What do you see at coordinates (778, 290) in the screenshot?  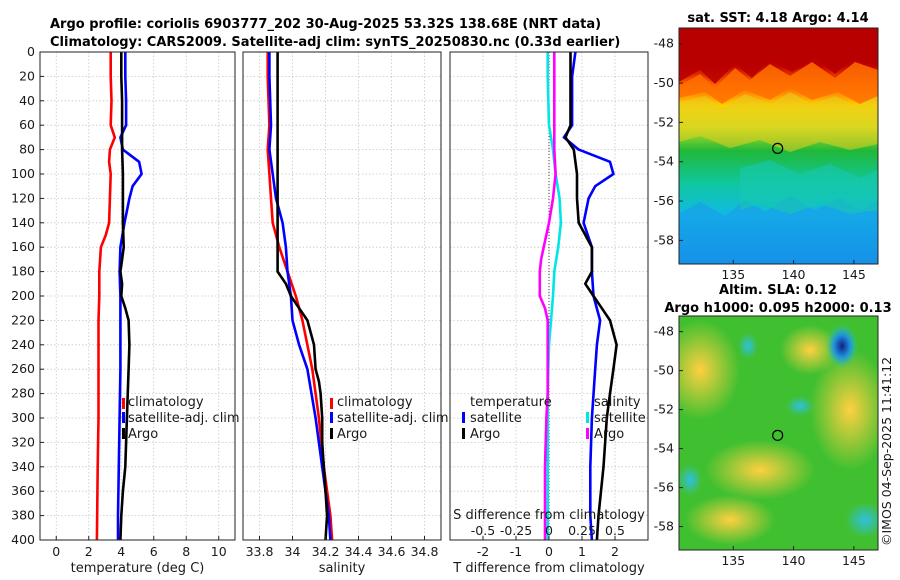 I see `sla-map-title-1: Altim. SLA: 0.12` at bounding box center [778, 290].